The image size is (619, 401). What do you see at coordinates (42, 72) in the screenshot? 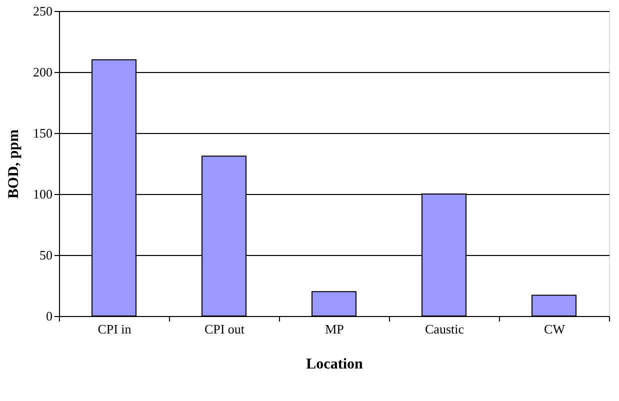
I see `y-tick-label: 200` at bounding box center [42, 72].